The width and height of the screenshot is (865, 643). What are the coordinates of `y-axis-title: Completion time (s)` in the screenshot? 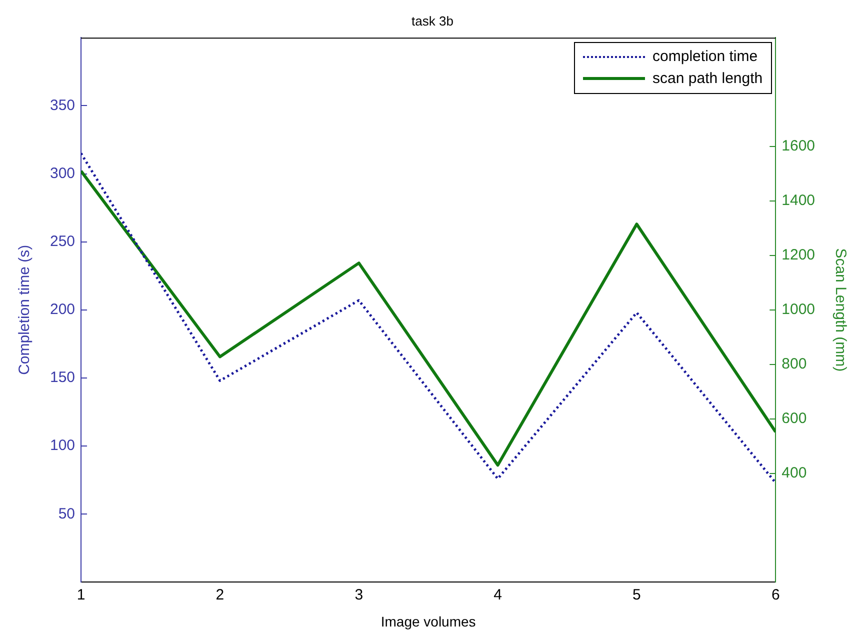 It's located at (25, 309).